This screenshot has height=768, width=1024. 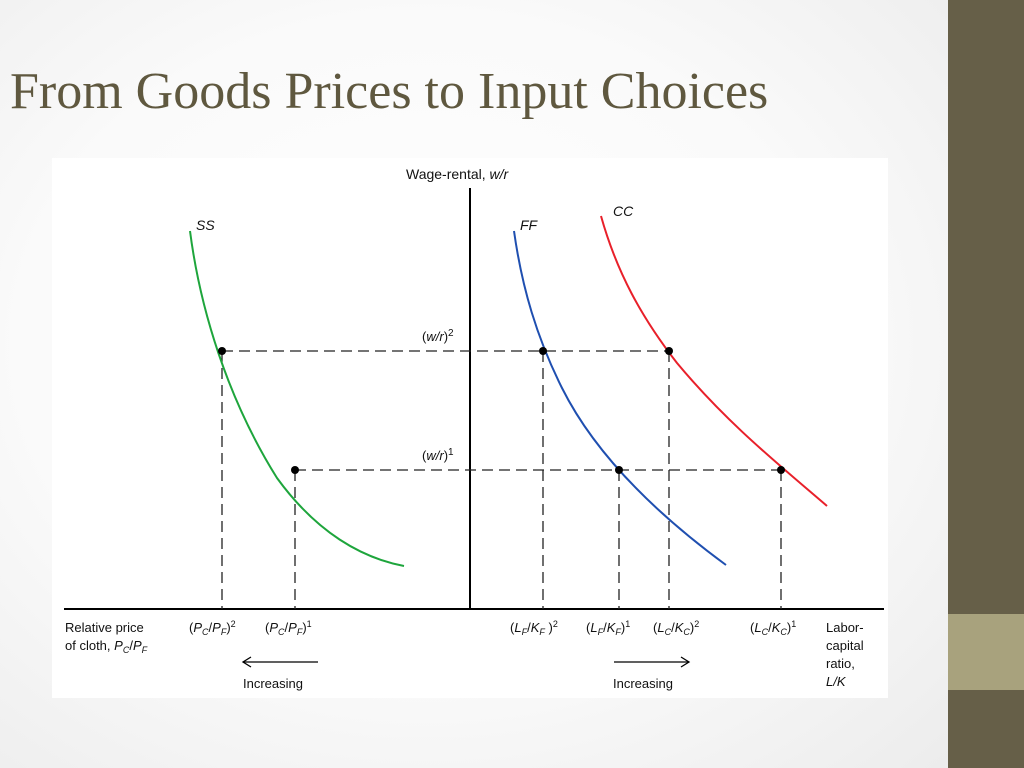 What do you see at coordinates (104, 627) in the screenshot?
I see `left-axis-label-line1: Relative price` at bounding box center [104, 627].